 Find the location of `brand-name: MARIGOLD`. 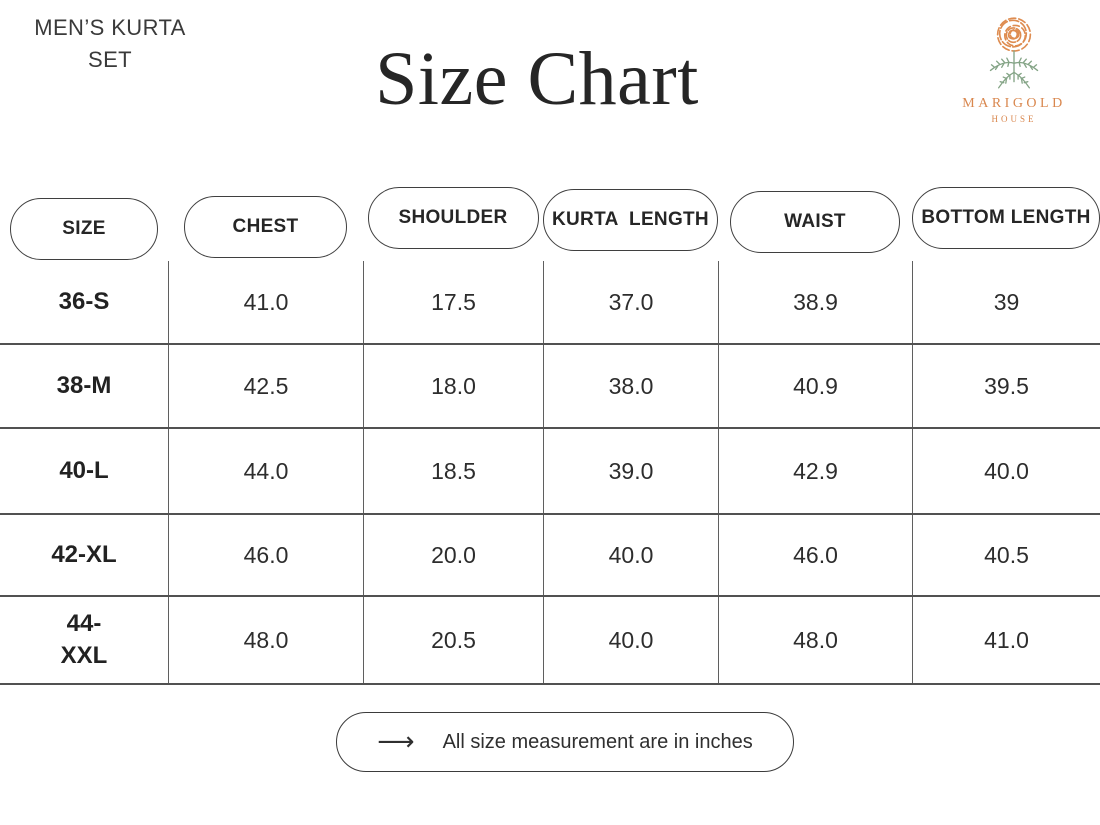

brand-name: MARIGOLD is located at coordinates (1014, 103).